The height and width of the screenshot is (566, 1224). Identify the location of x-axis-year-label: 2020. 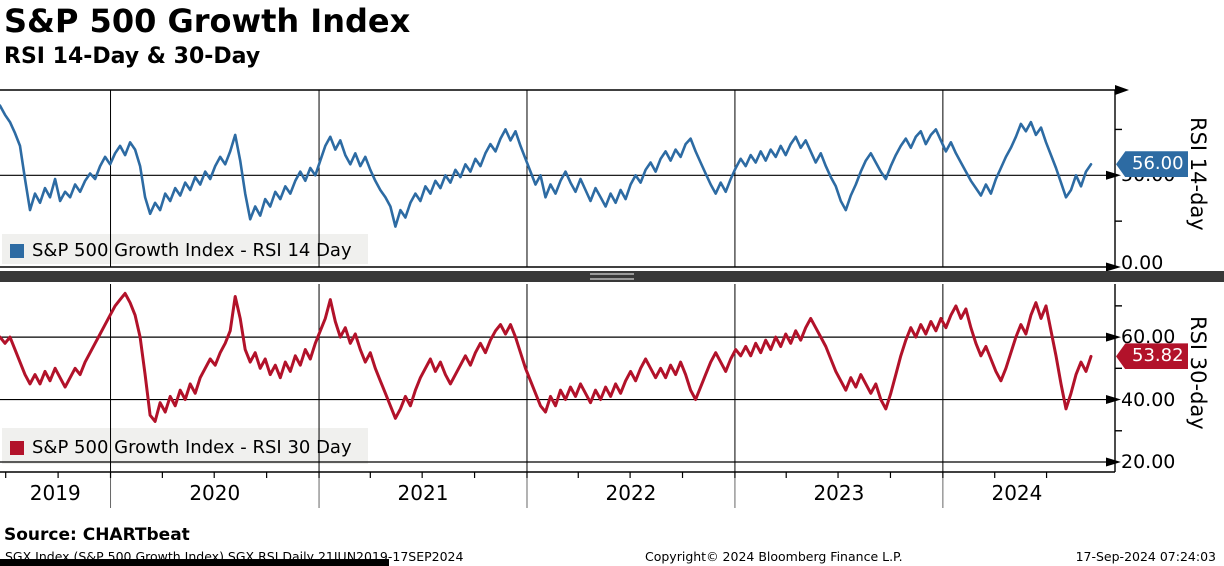
(215, 493).